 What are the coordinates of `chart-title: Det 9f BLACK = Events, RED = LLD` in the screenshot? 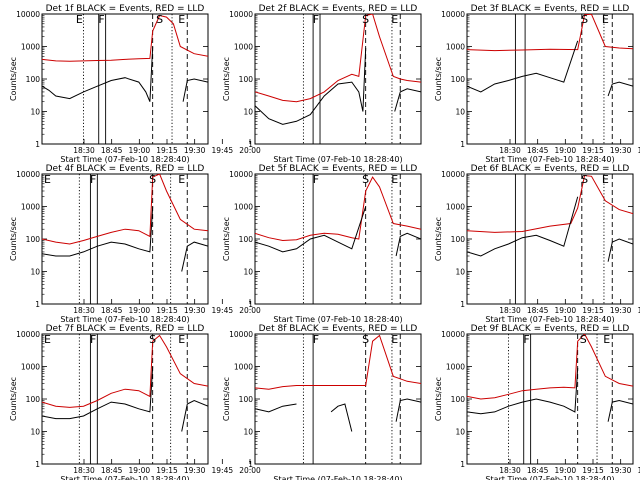 It's located at (550, 329).